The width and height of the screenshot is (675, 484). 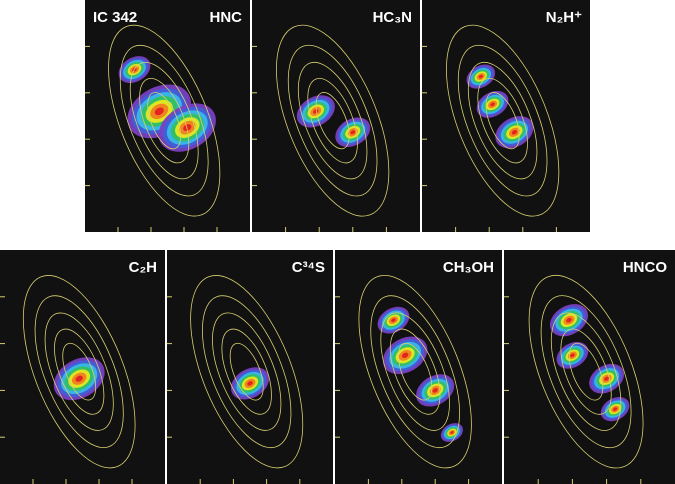 I want to click on panel-label: HC₃N, so click(x=392, y=17).